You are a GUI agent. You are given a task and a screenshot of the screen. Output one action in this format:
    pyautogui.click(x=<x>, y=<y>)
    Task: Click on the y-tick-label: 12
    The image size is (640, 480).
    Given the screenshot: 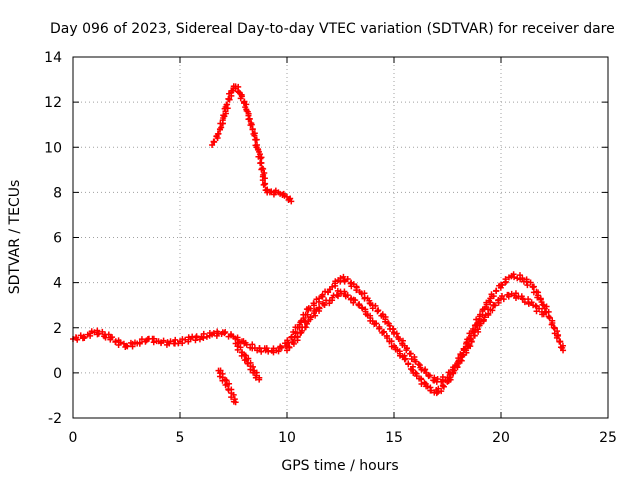 What is the action you would take?
    pyautogui.click(x=53, y=103)
    